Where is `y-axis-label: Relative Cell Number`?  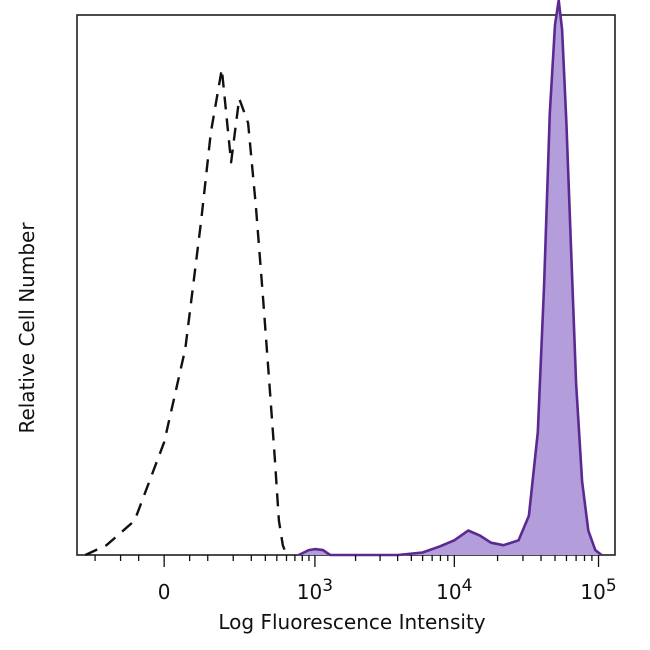 y-axis-label: Relative Cell Number is located at coordinates (27, 328).